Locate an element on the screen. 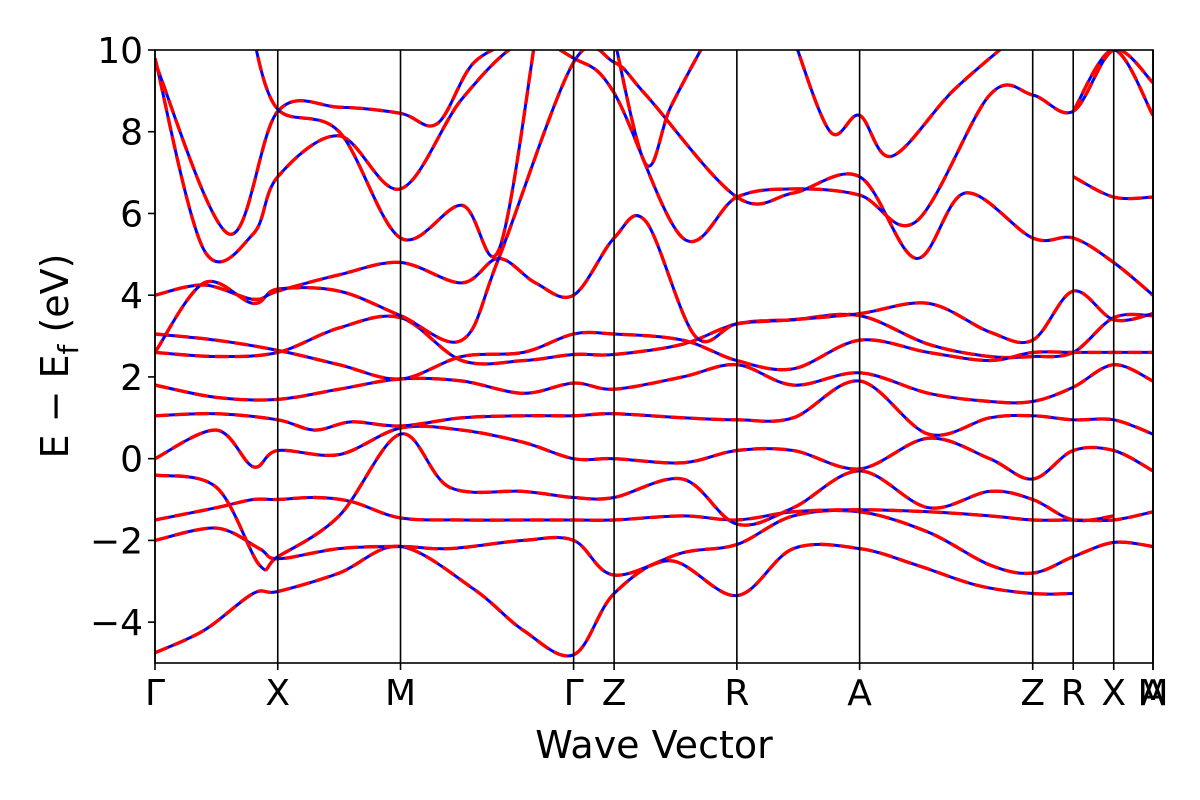  y-axis-label: E − Ef (eV) is located at coordinates (59, 356).